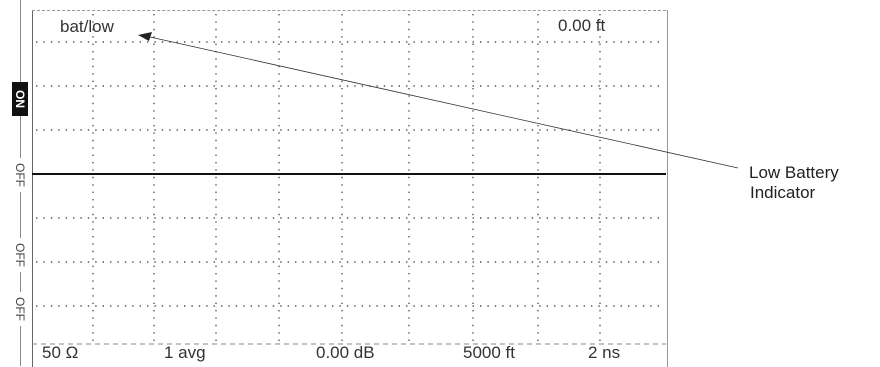 This screenshot has height=367, width=880. What do you see at coordinates (60, 352) in the screenshot?
I see `impedance-readout: 50 Ω` at bounding box center [60, 352].